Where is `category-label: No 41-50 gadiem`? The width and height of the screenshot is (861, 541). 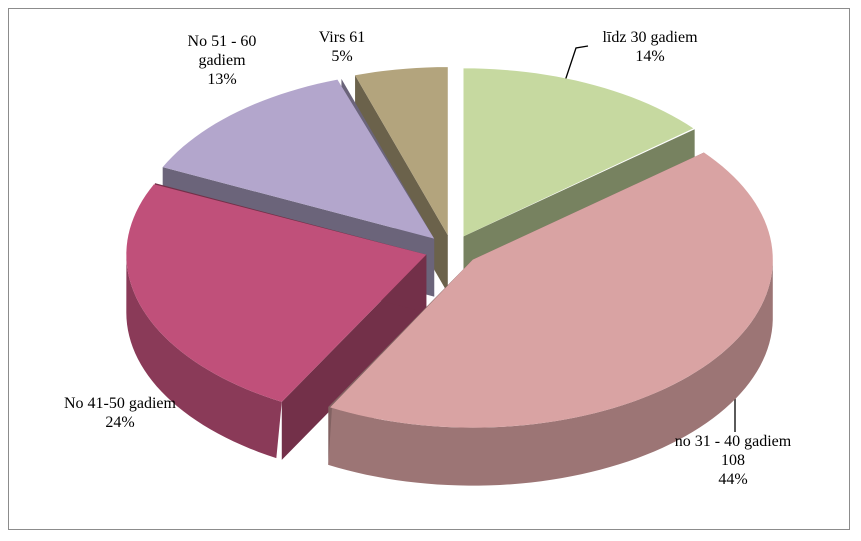
category-label: No 41-50 gadiem is located at coordinates (120, 403).